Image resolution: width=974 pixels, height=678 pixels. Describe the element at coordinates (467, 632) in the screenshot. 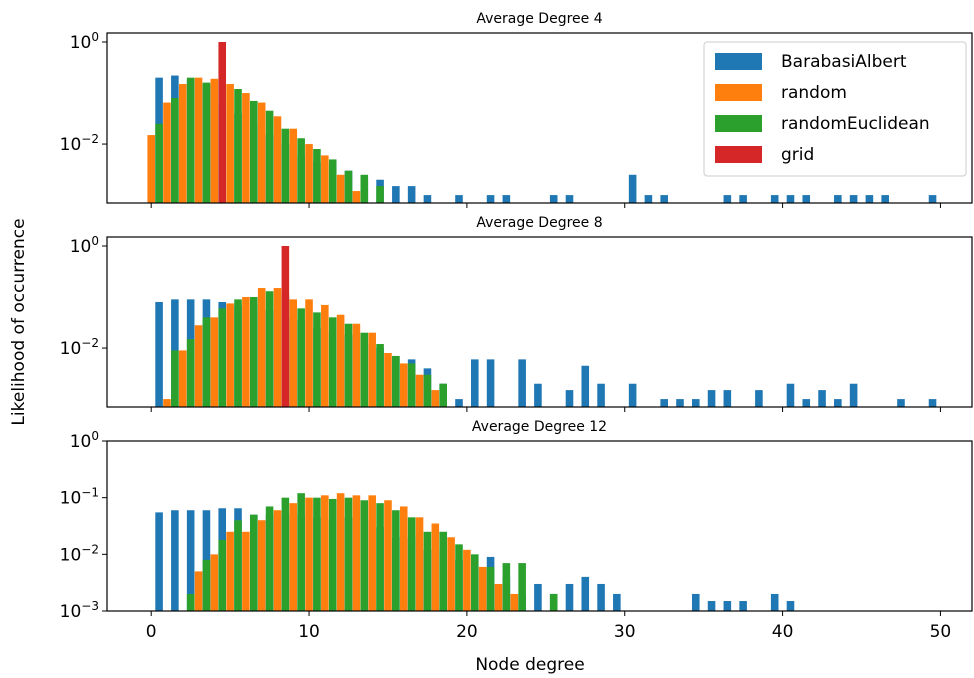

I see `x-tick-label: 20` at that location.